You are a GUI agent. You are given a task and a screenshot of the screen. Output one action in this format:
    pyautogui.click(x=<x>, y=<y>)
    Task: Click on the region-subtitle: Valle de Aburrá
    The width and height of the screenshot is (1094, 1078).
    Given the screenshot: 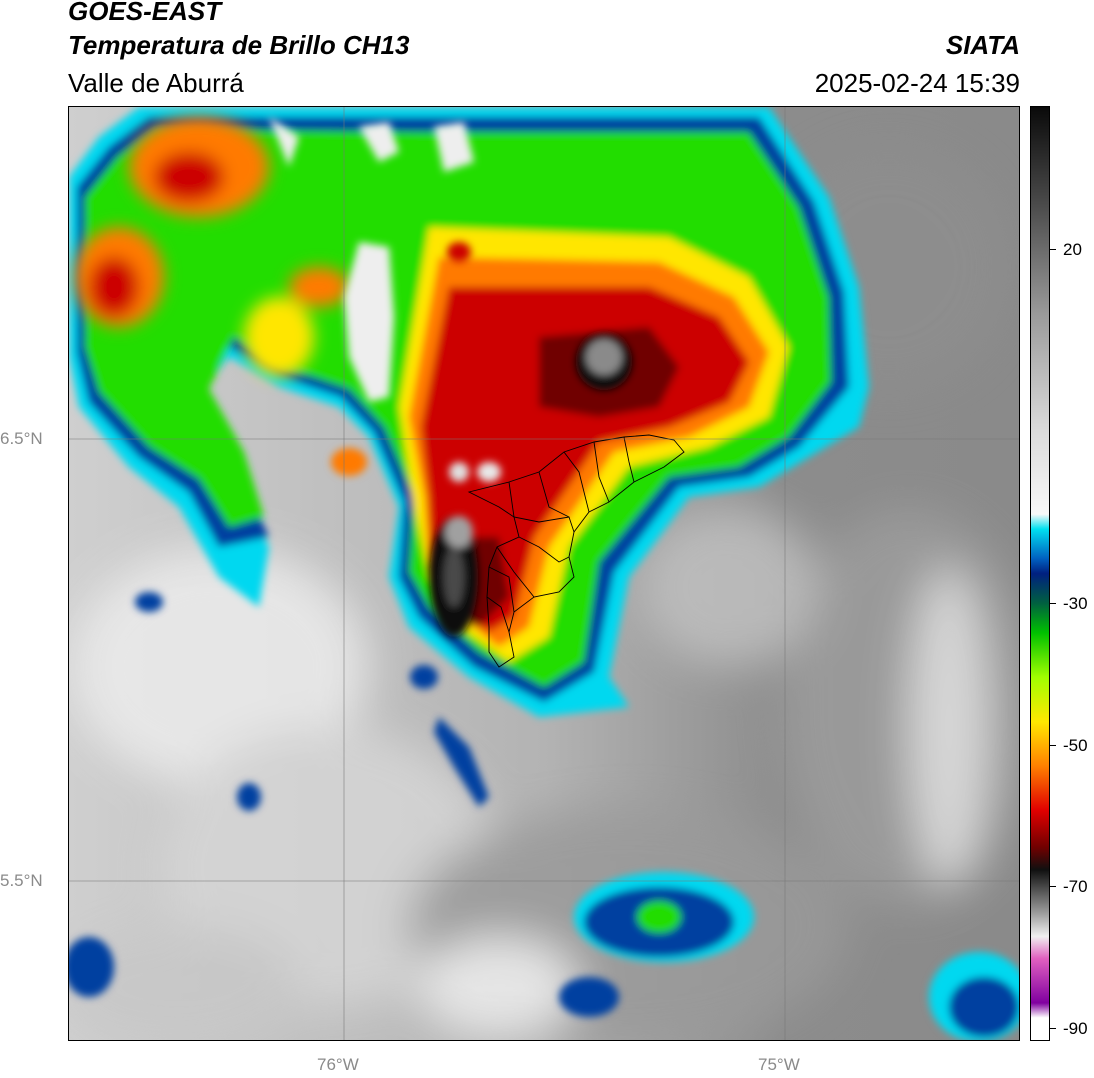 What is the action you would take?
    pyautogui.click(x=156, y=83)
    